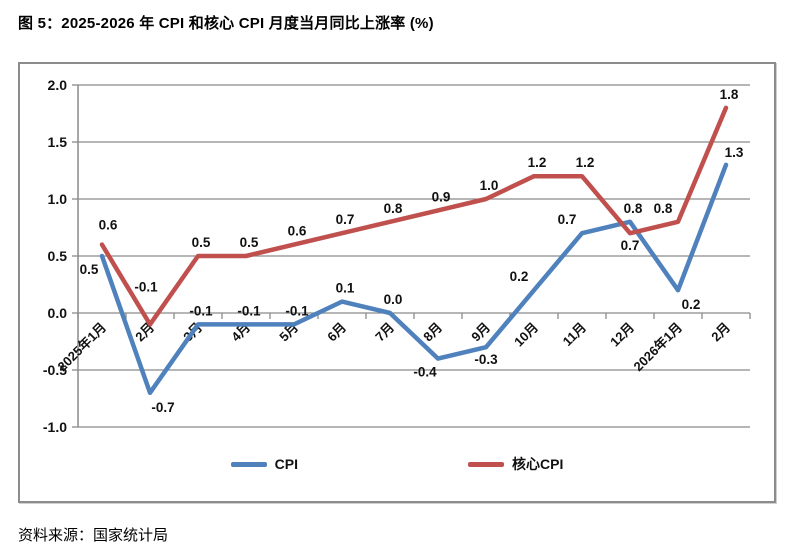 This screenshot has height=558, width=800. I want to click on core-cpi-data-label: 0.9, so click(441, 196).